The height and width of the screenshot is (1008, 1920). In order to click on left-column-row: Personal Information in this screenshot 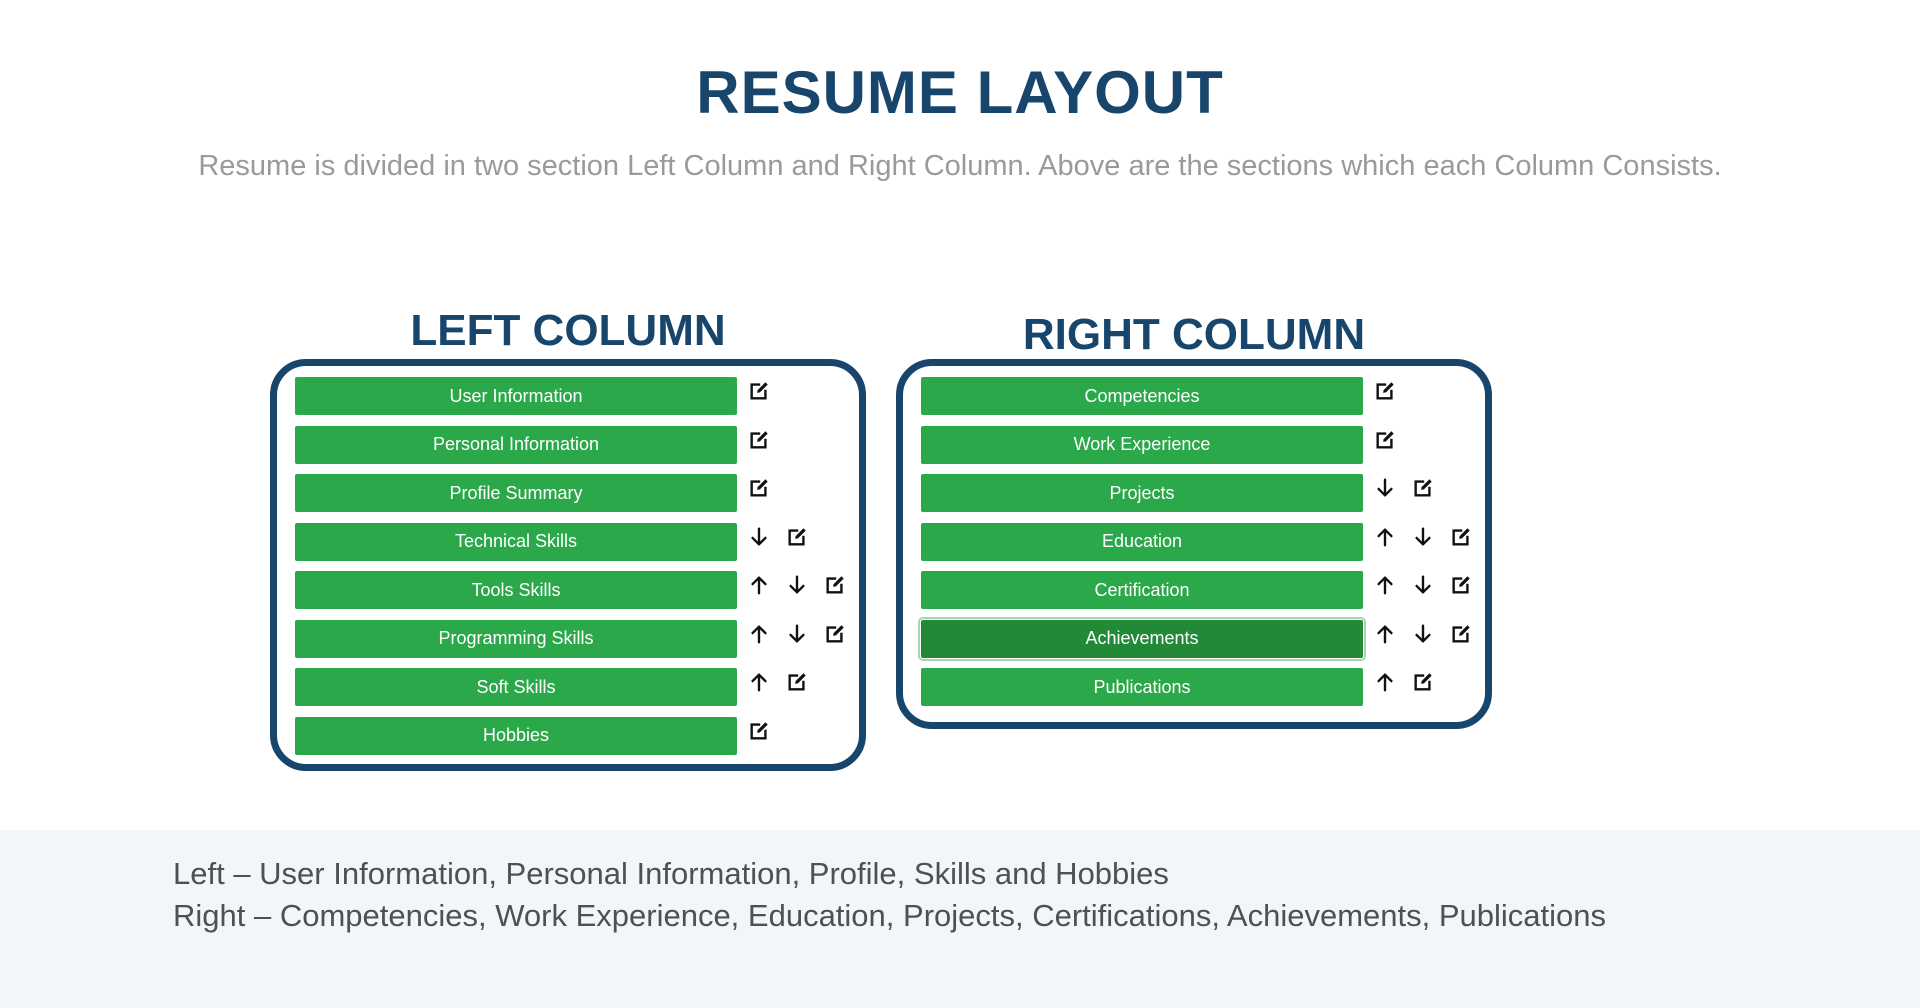, I will do `click(575, 444)`.